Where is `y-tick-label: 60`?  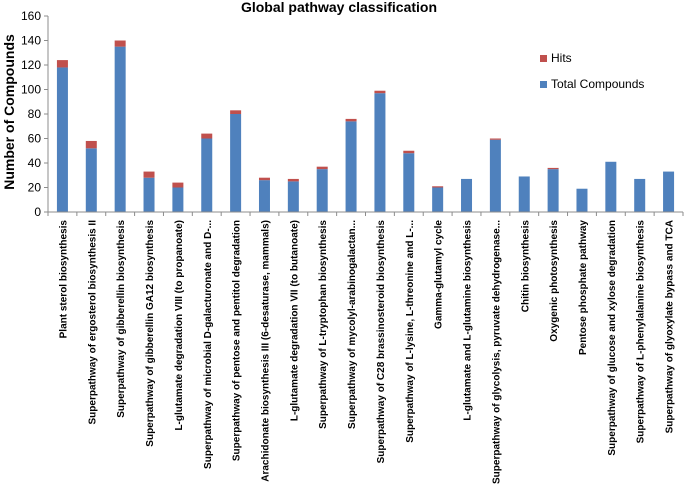 y-tick-label: 60 is located at coordinates (35, 139).